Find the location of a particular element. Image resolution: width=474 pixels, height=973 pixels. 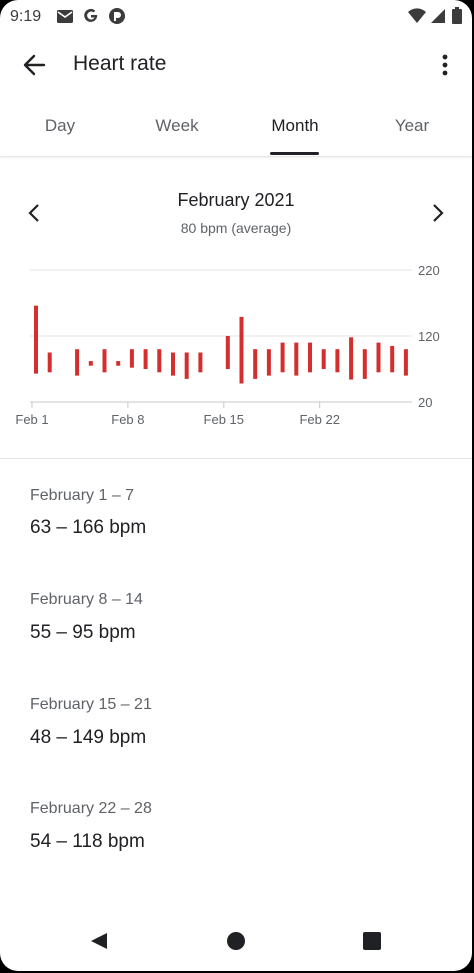

arrow-back-icon is located at coordinates (34, 65).